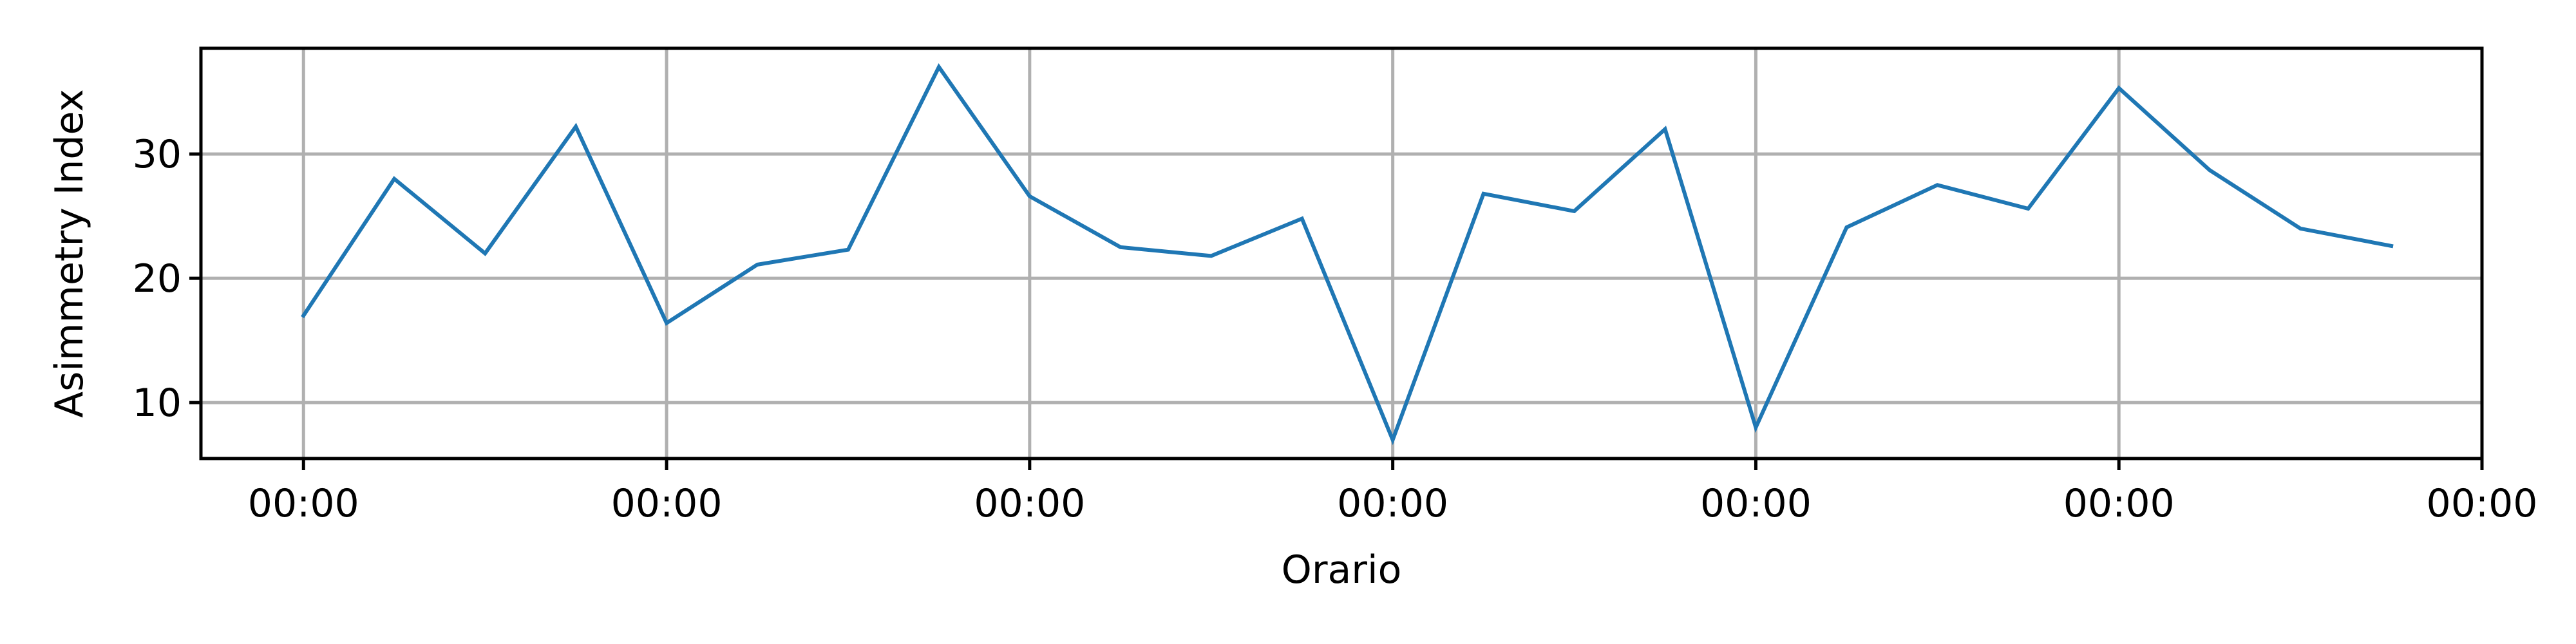 This screenshot has width=2576, height=644. I want to click on y-tick-label: 10, so click(157, 403).